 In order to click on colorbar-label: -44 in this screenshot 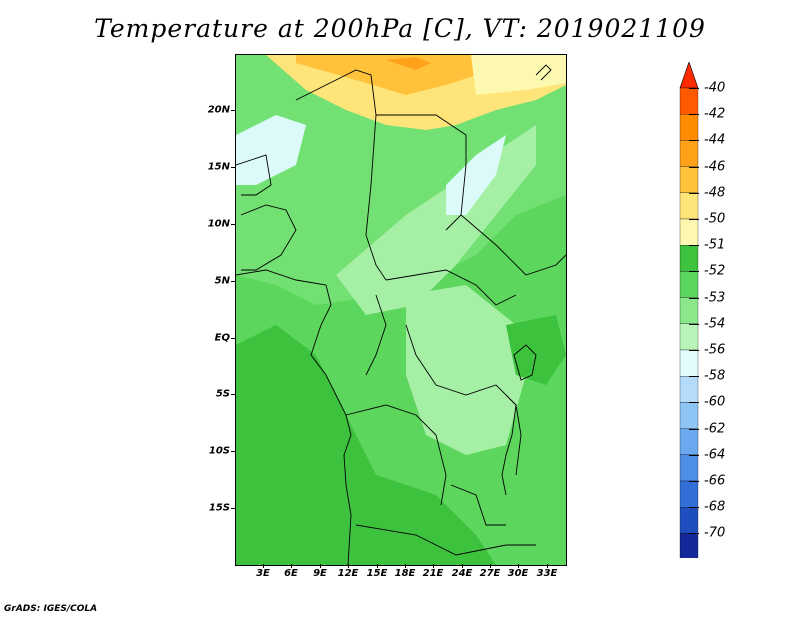, I will do `click(715, 140)`.